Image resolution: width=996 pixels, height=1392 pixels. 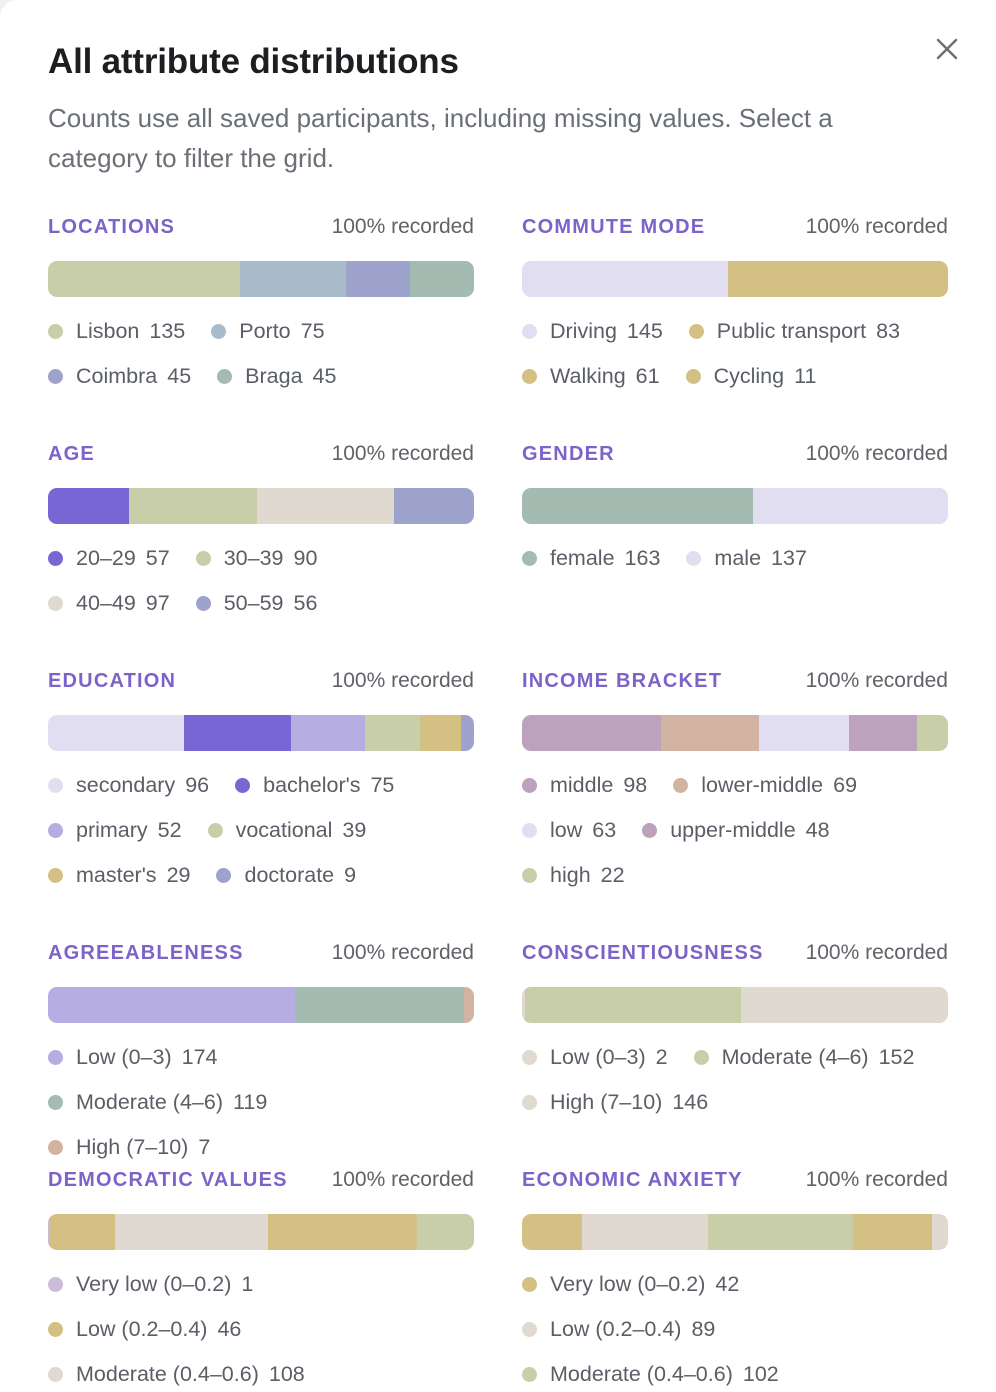 What do you see at coordinates (119, 875) in the screenshot?
I see `legend-item: master's 29` at bounding box center [119, 875].